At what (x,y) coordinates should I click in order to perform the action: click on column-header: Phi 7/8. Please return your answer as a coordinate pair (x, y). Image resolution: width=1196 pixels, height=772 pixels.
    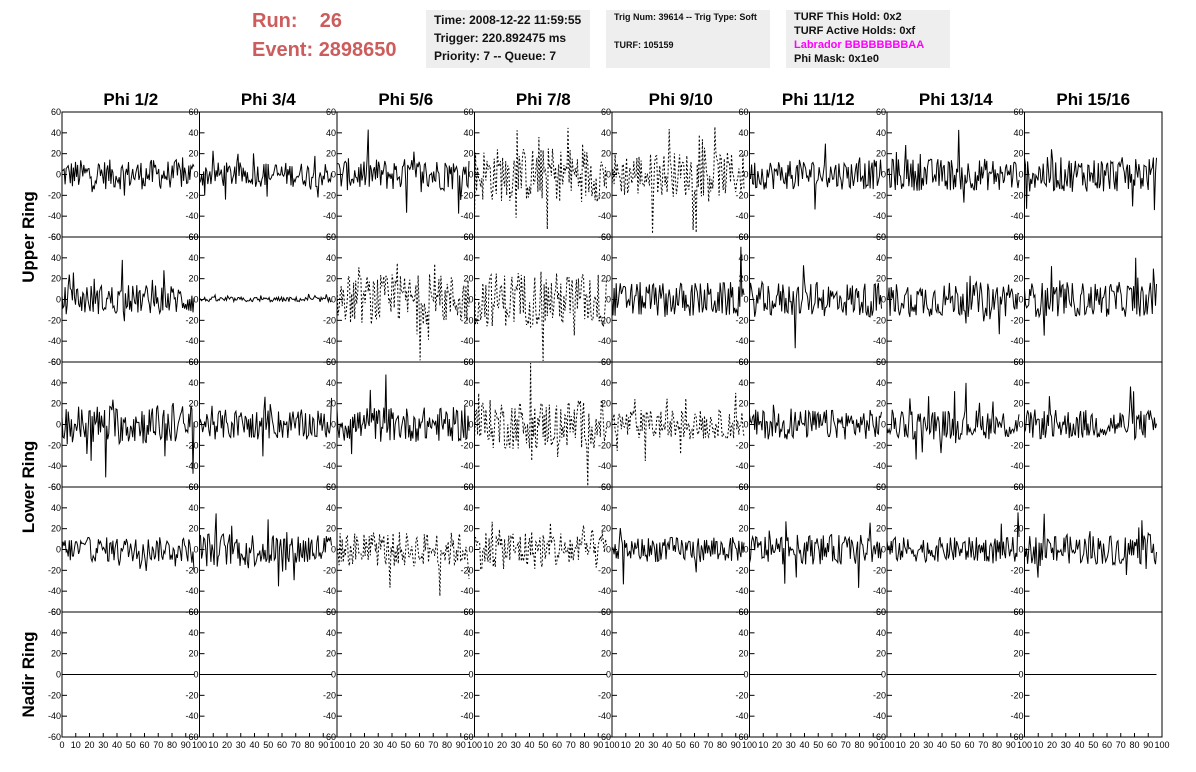
    Looking at the image, I should click on (543, 99).